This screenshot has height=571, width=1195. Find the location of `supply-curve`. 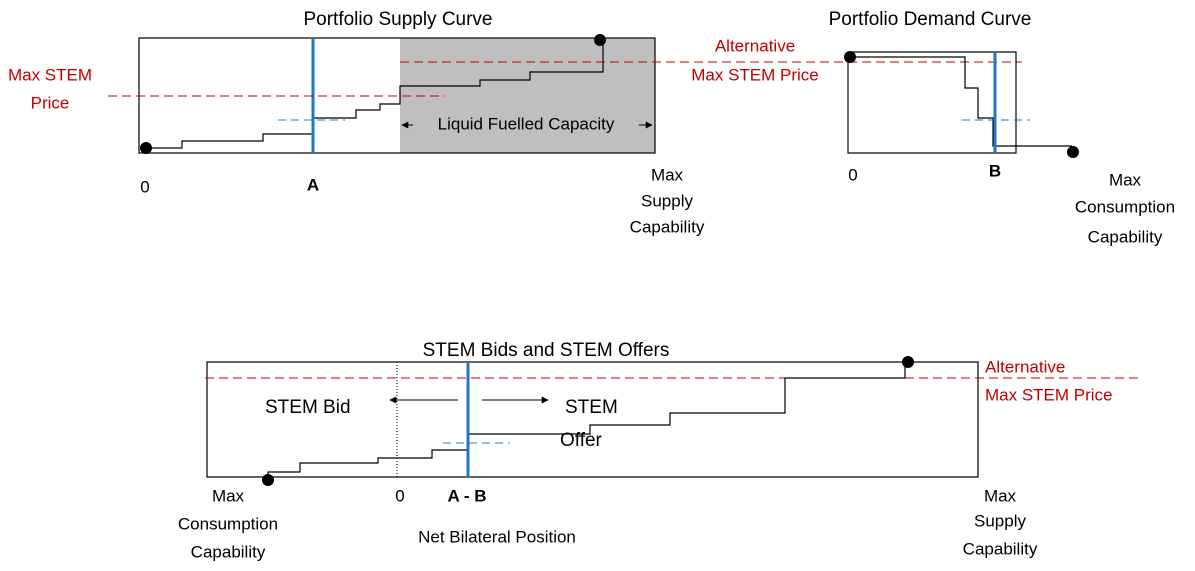

supply-curve is located at coordinates (375, 95).